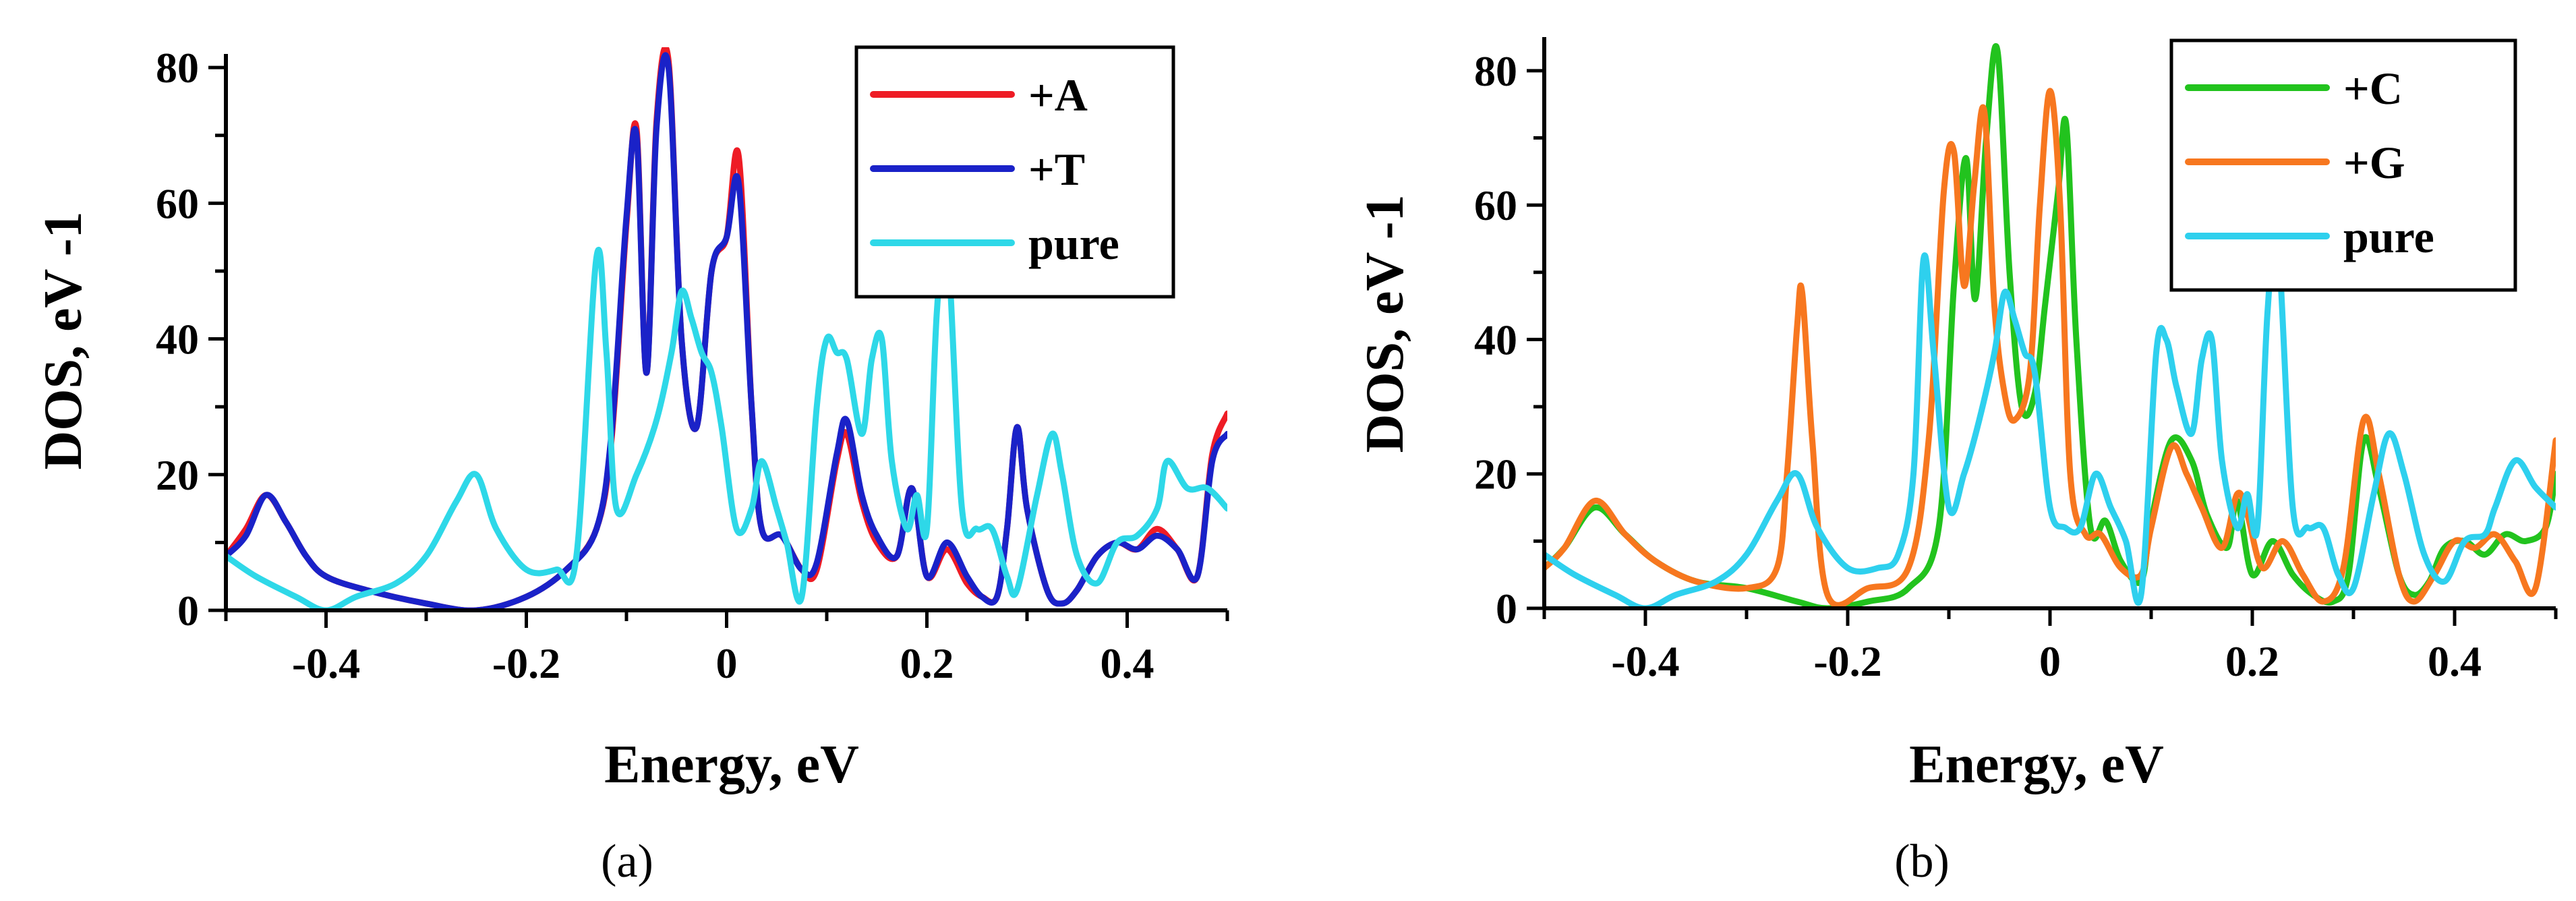 This screenshot has width=2576, height=901. Describe the element at coordinates (2373, 89) in the screenshot. I see `legend-label-b: +C` at that location.